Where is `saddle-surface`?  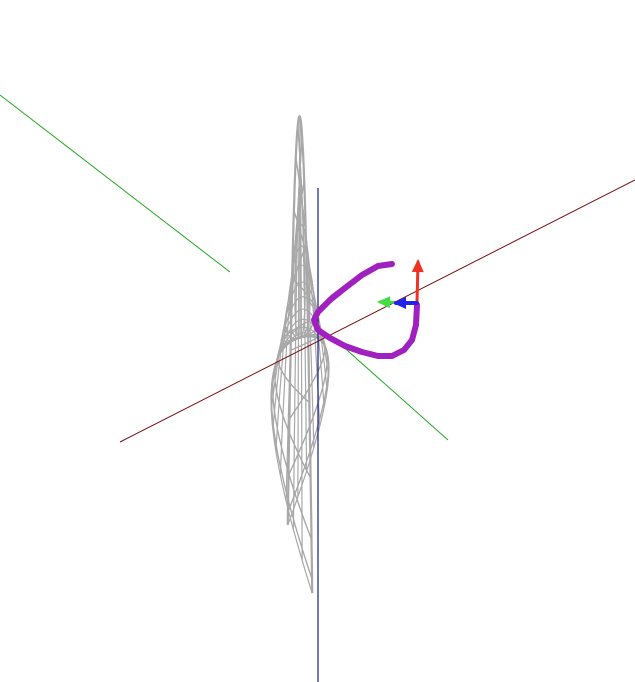
saddle-surface is located at coordinates (300, 354).